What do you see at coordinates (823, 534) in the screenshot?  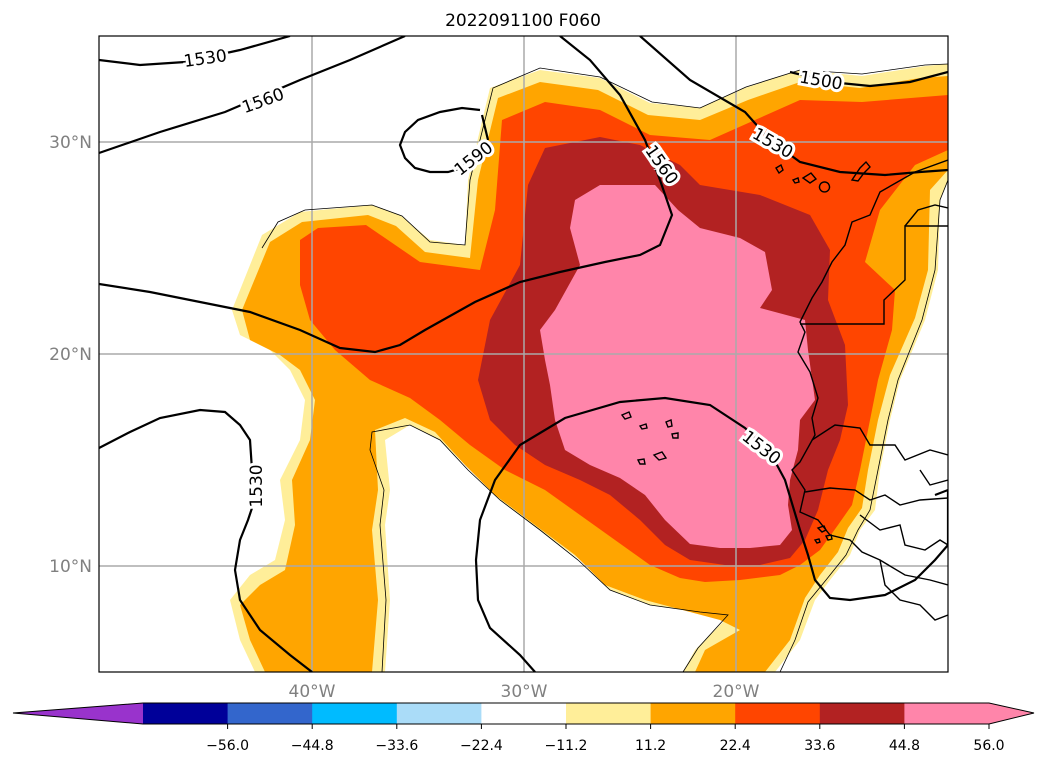 I see `bissagos-islands` at bounding box center [823, 534].